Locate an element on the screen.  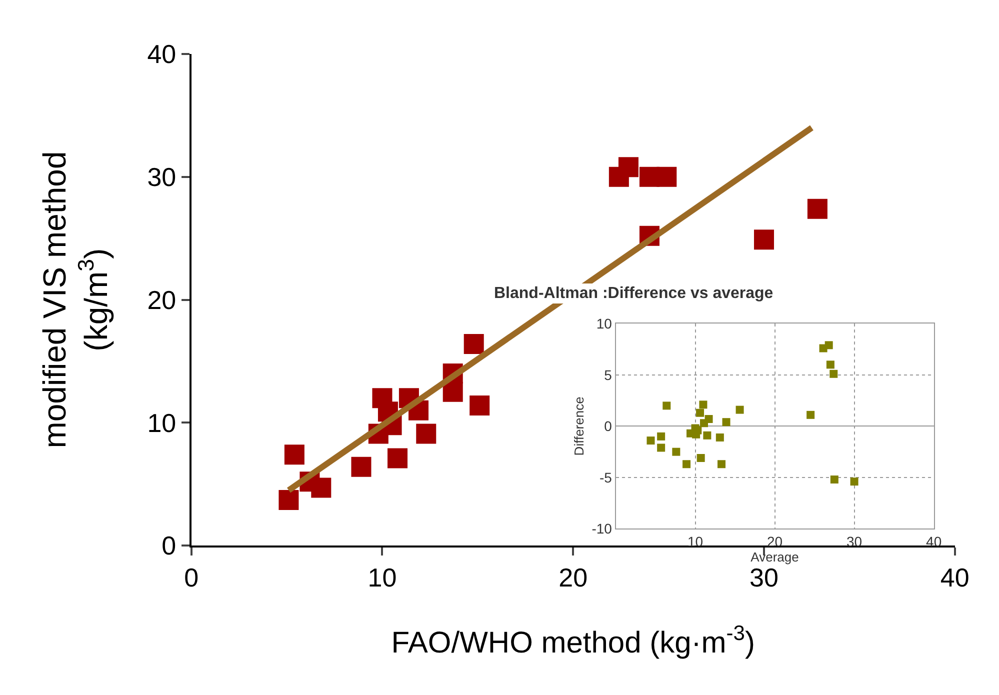
y-tick-label: 0 is located at coordinates (608, 426).